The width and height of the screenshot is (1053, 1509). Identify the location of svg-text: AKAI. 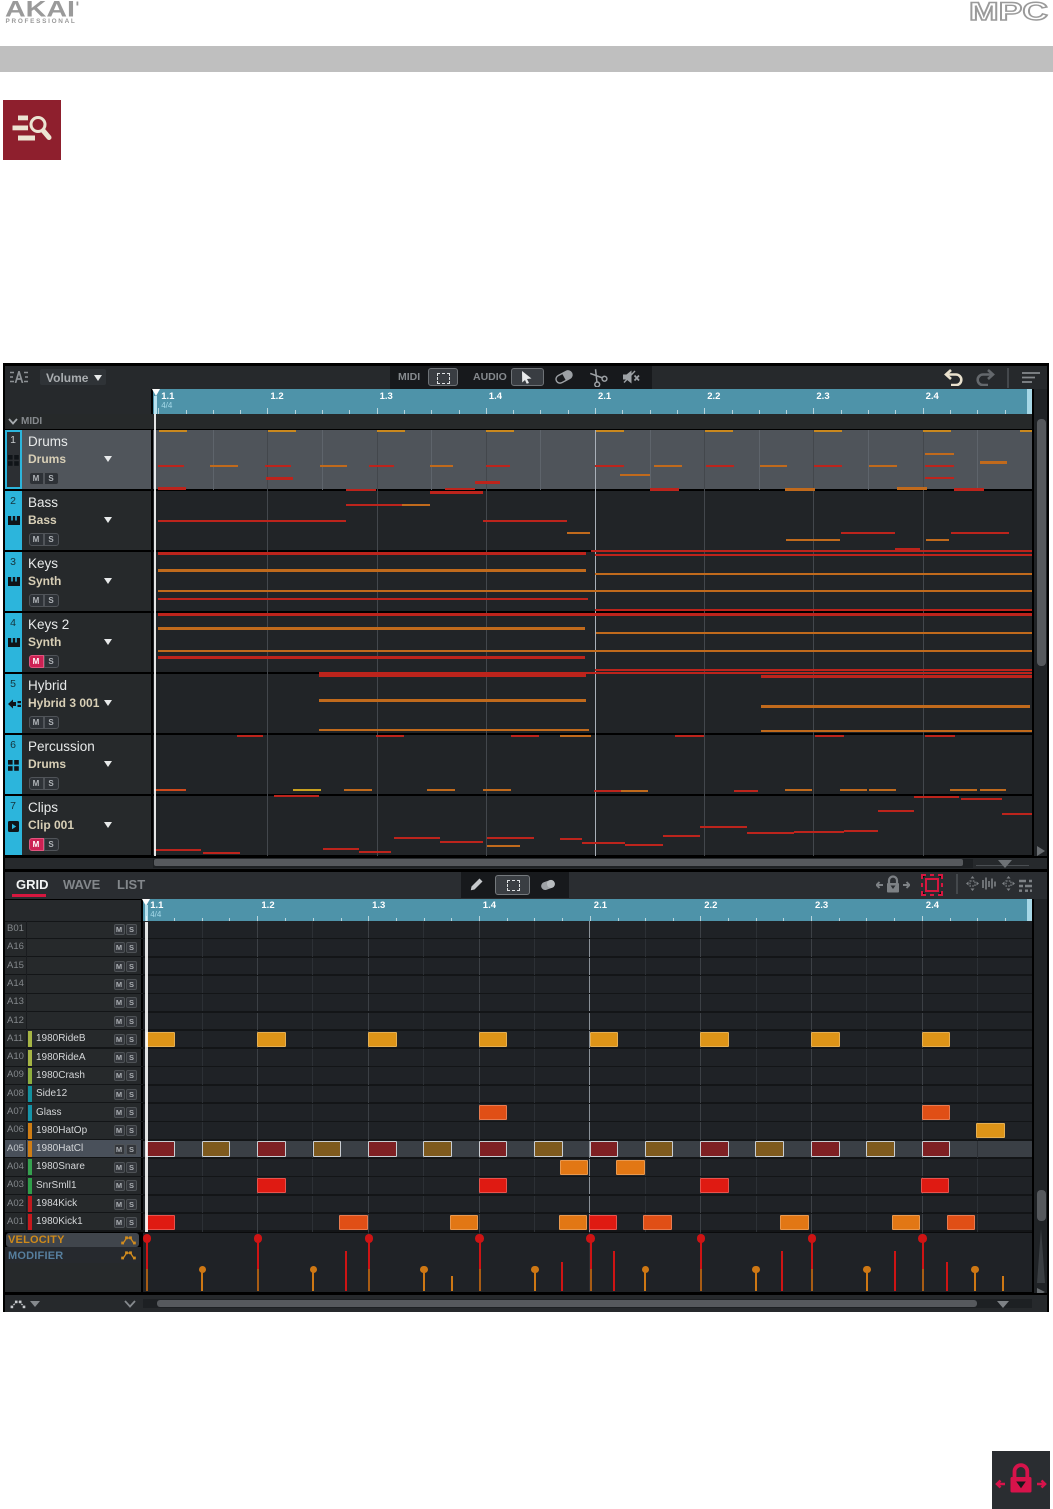
(40, 11).